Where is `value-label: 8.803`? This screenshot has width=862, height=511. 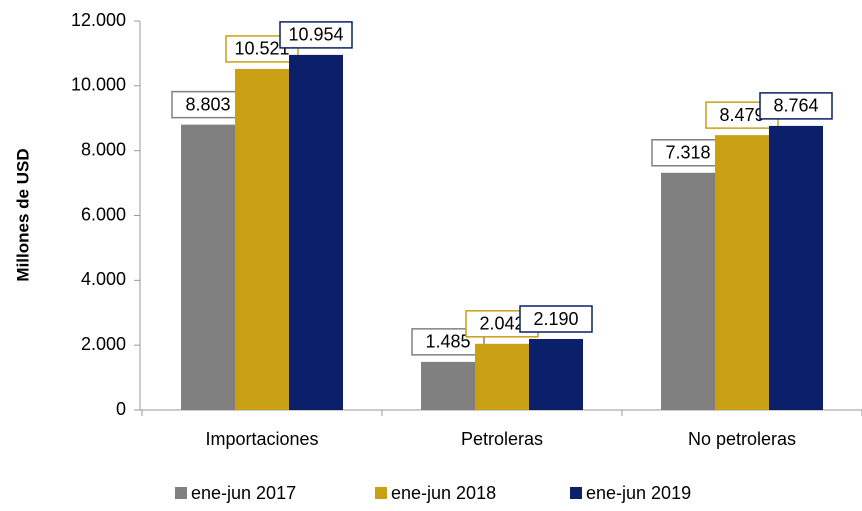 value-label: 8.803 is located at coordinates (207, 104).